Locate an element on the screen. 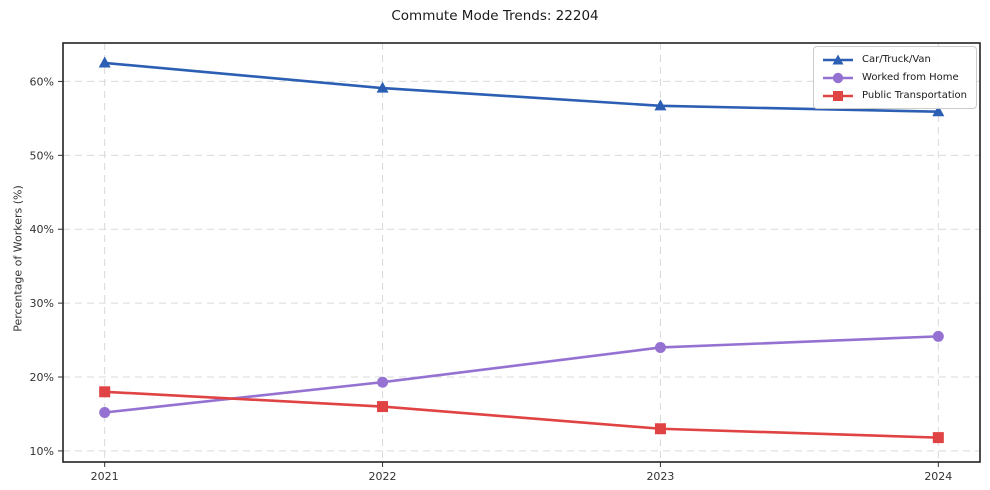 The width and height of the screenshot is (990, 490). circle-marker-icon is located at coordinates (838, 77).